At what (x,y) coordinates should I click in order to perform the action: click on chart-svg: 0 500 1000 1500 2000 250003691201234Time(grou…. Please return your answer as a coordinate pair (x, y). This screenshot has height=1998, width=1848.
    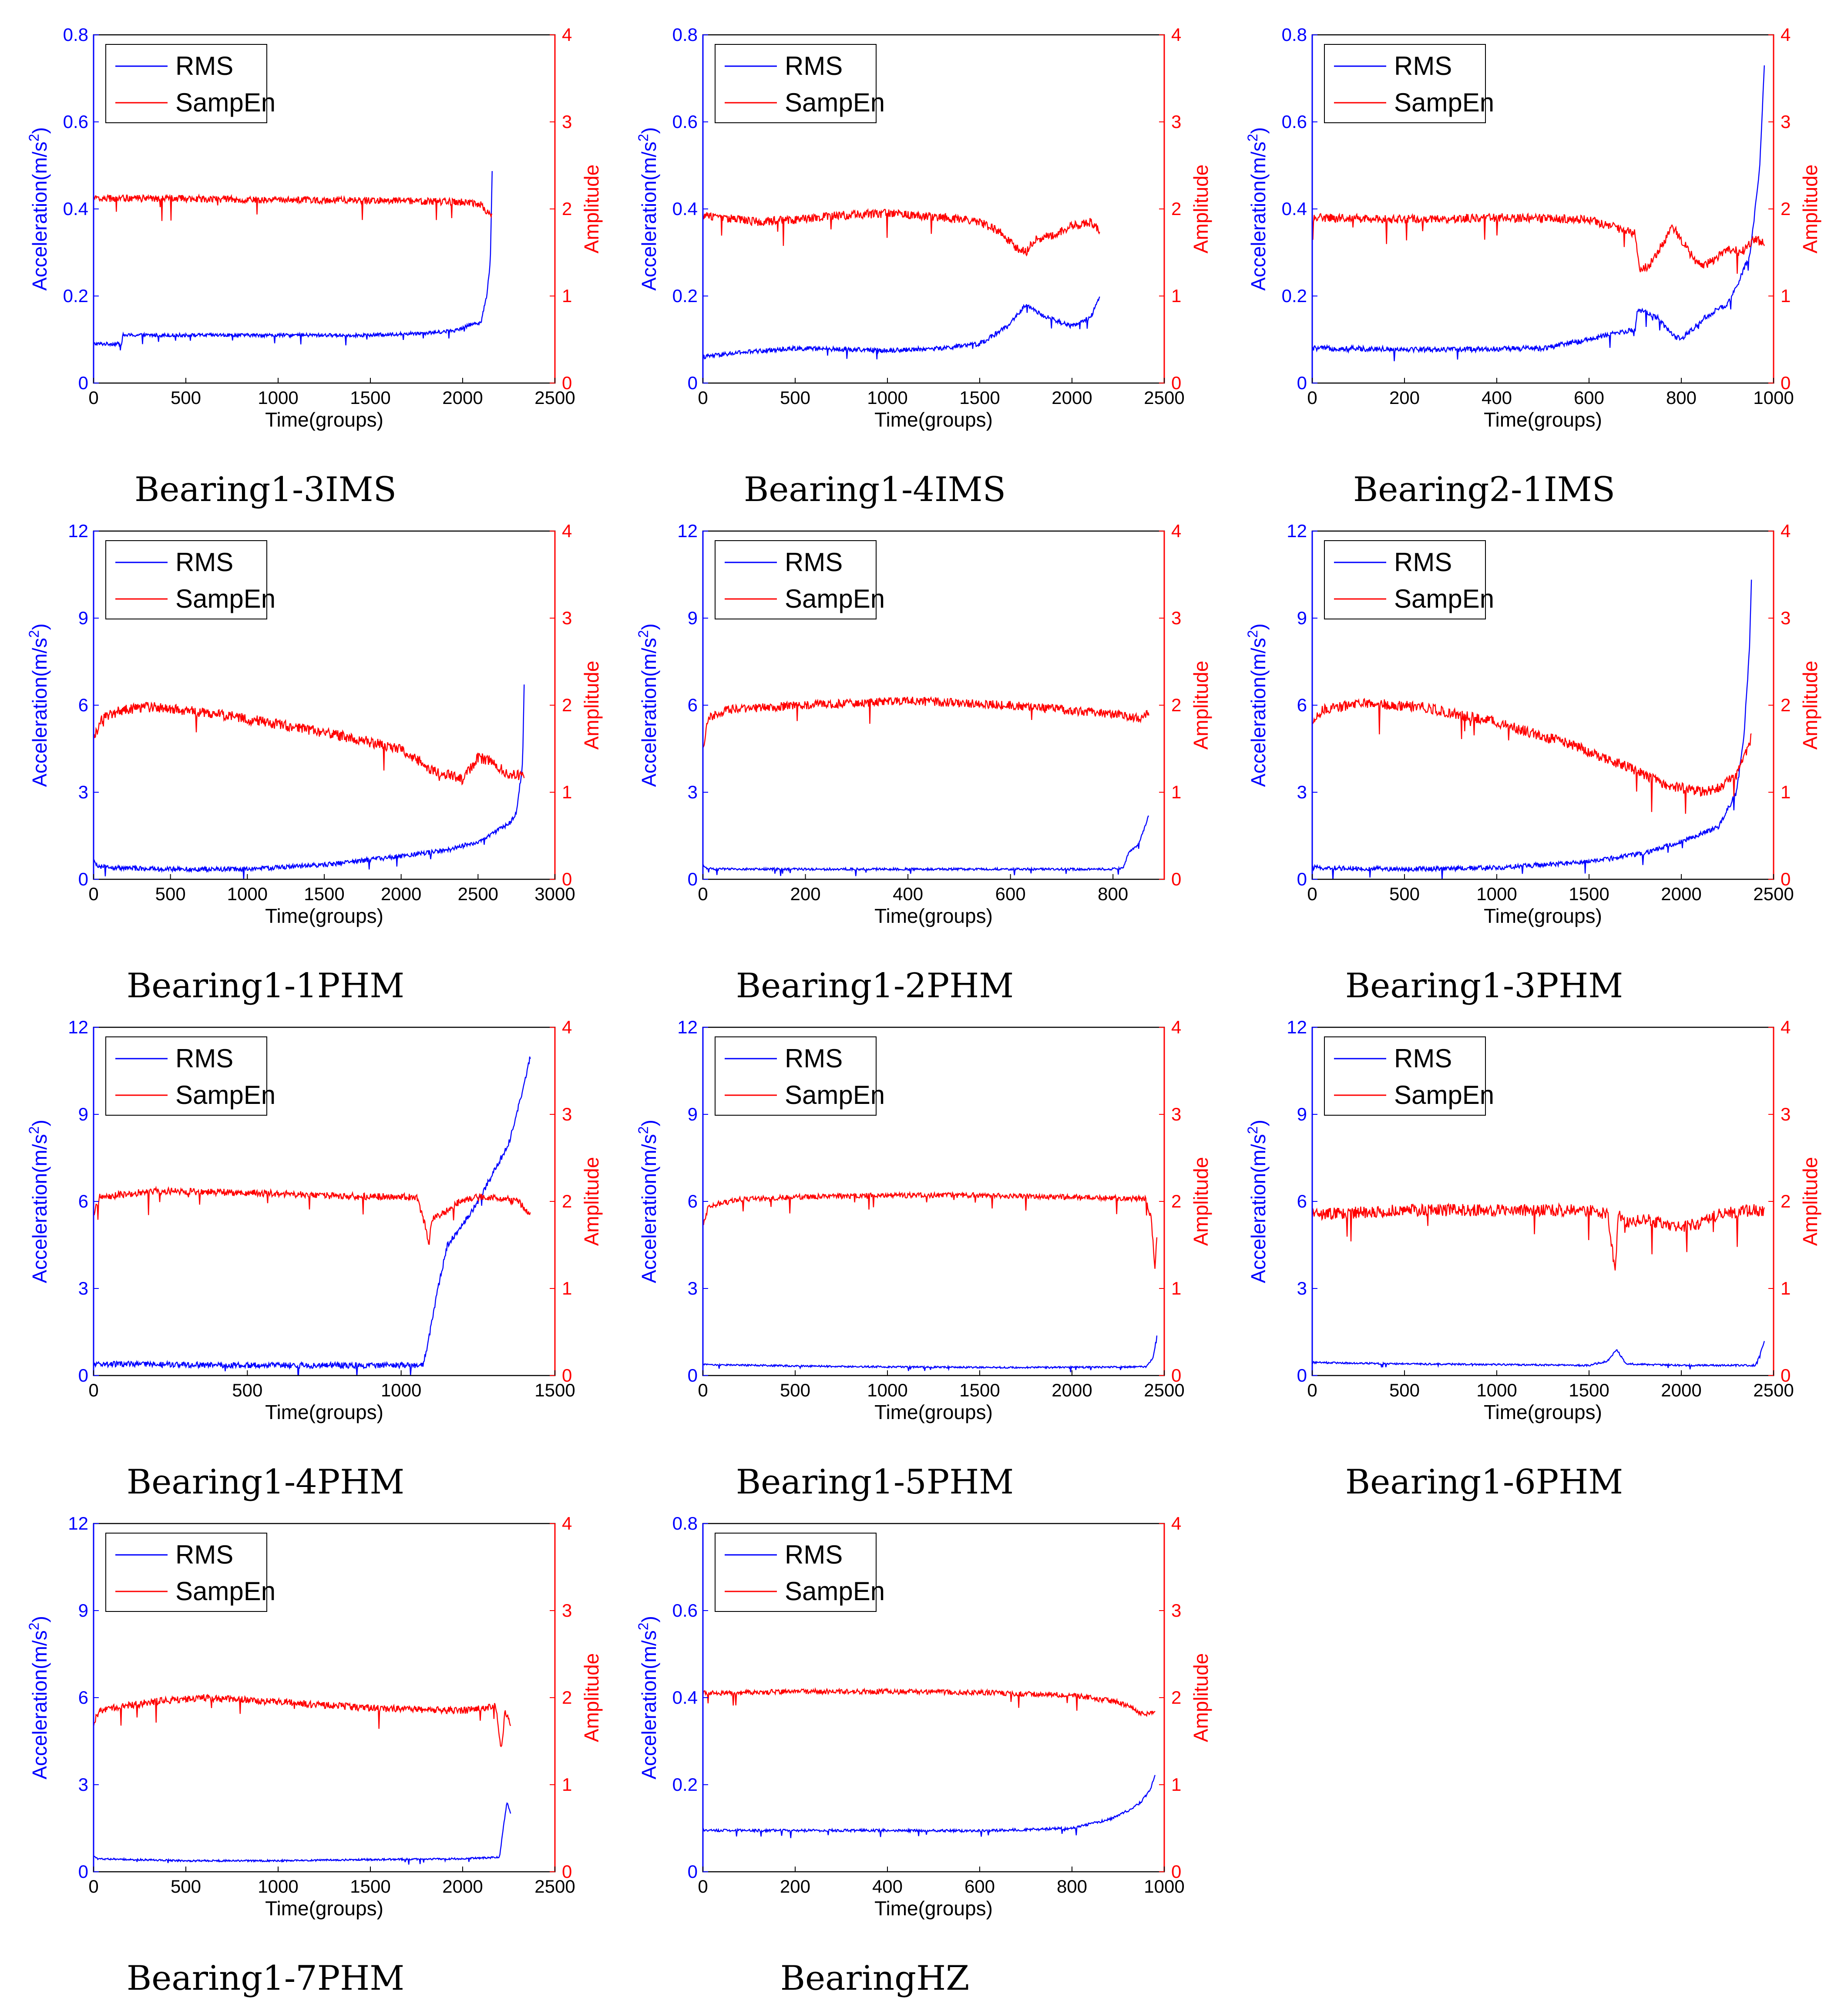
    Looking at the image, I should click on (1533, 724).